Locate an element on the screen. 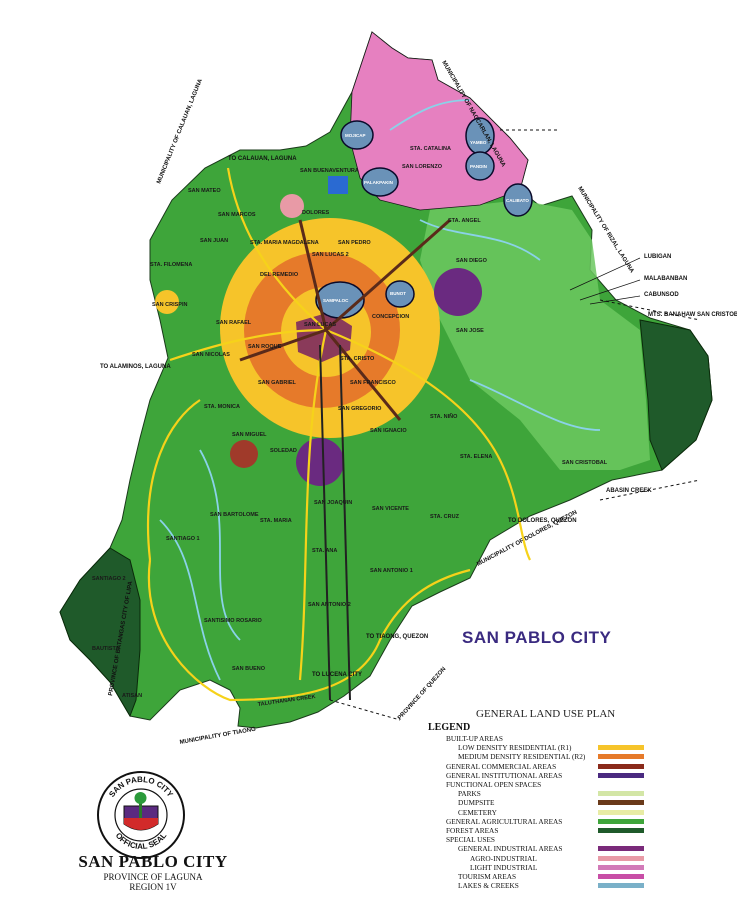  legend-item: FUNCTIONAL OPEN SPACES is located at coordinates (548, 784).